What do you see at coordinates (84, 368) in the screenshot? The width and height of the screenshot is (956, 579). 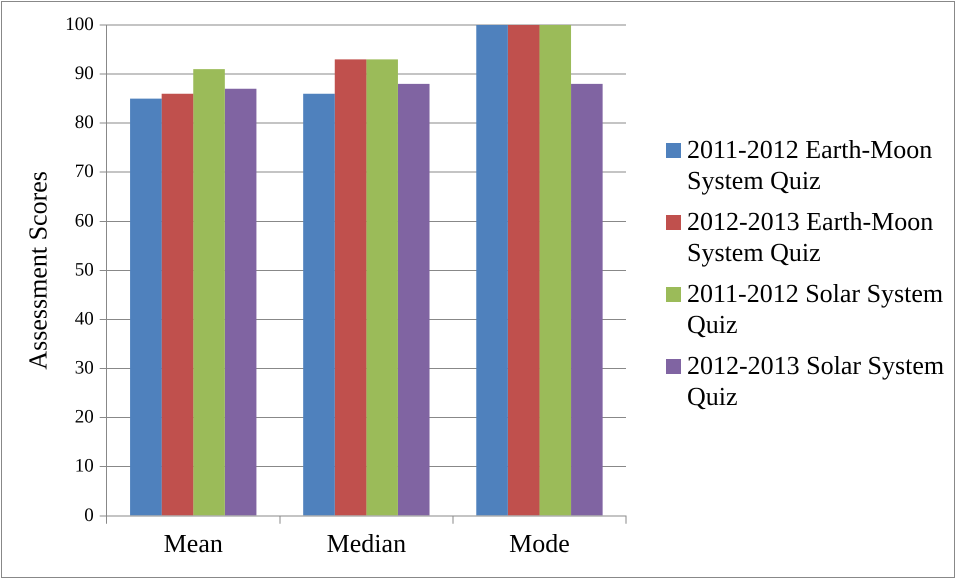 I see `y-tick-label: 30` at bounding box center [84, 368].